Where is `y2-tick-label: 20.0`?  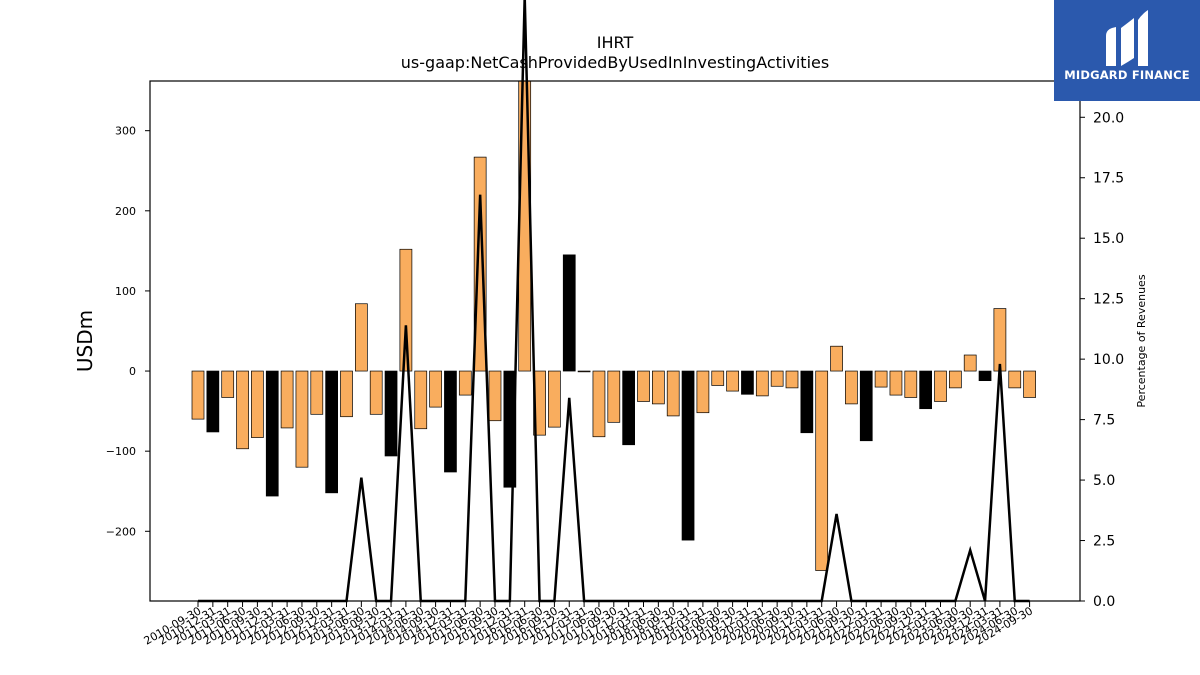
y2-tick-label: 20.0 is located at coordinates (1108, 118).